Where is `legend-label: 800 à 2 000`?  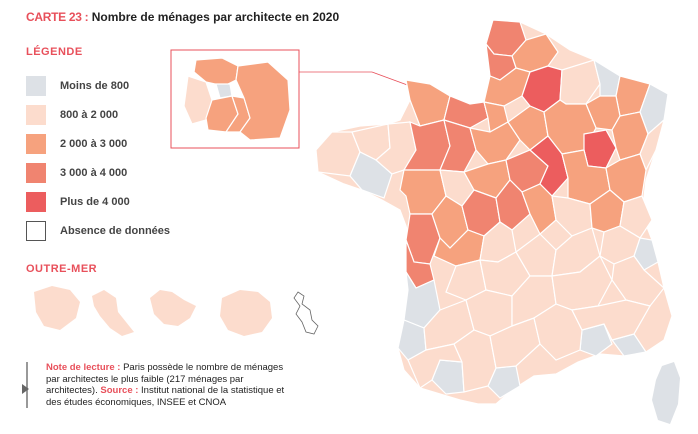 legend-label: 800 à 2 000 is located at coordinates (89, 115).